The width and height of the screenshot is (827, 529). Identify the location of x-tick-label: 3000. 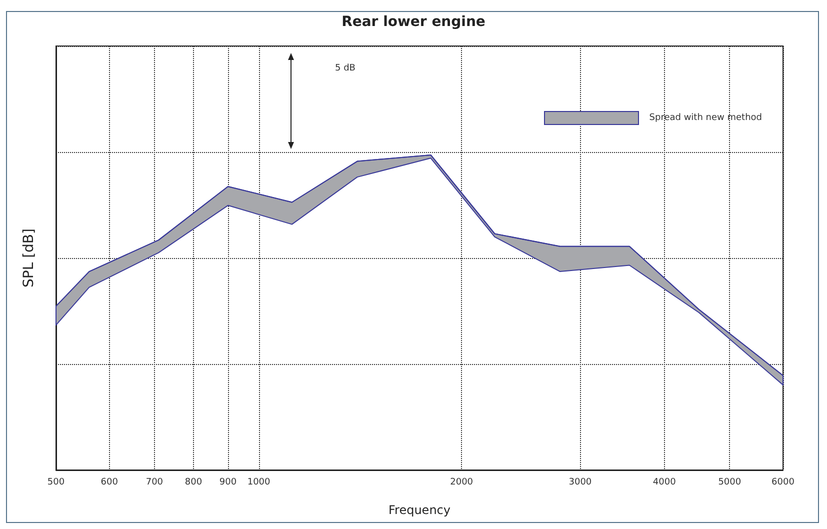
(580, 483).